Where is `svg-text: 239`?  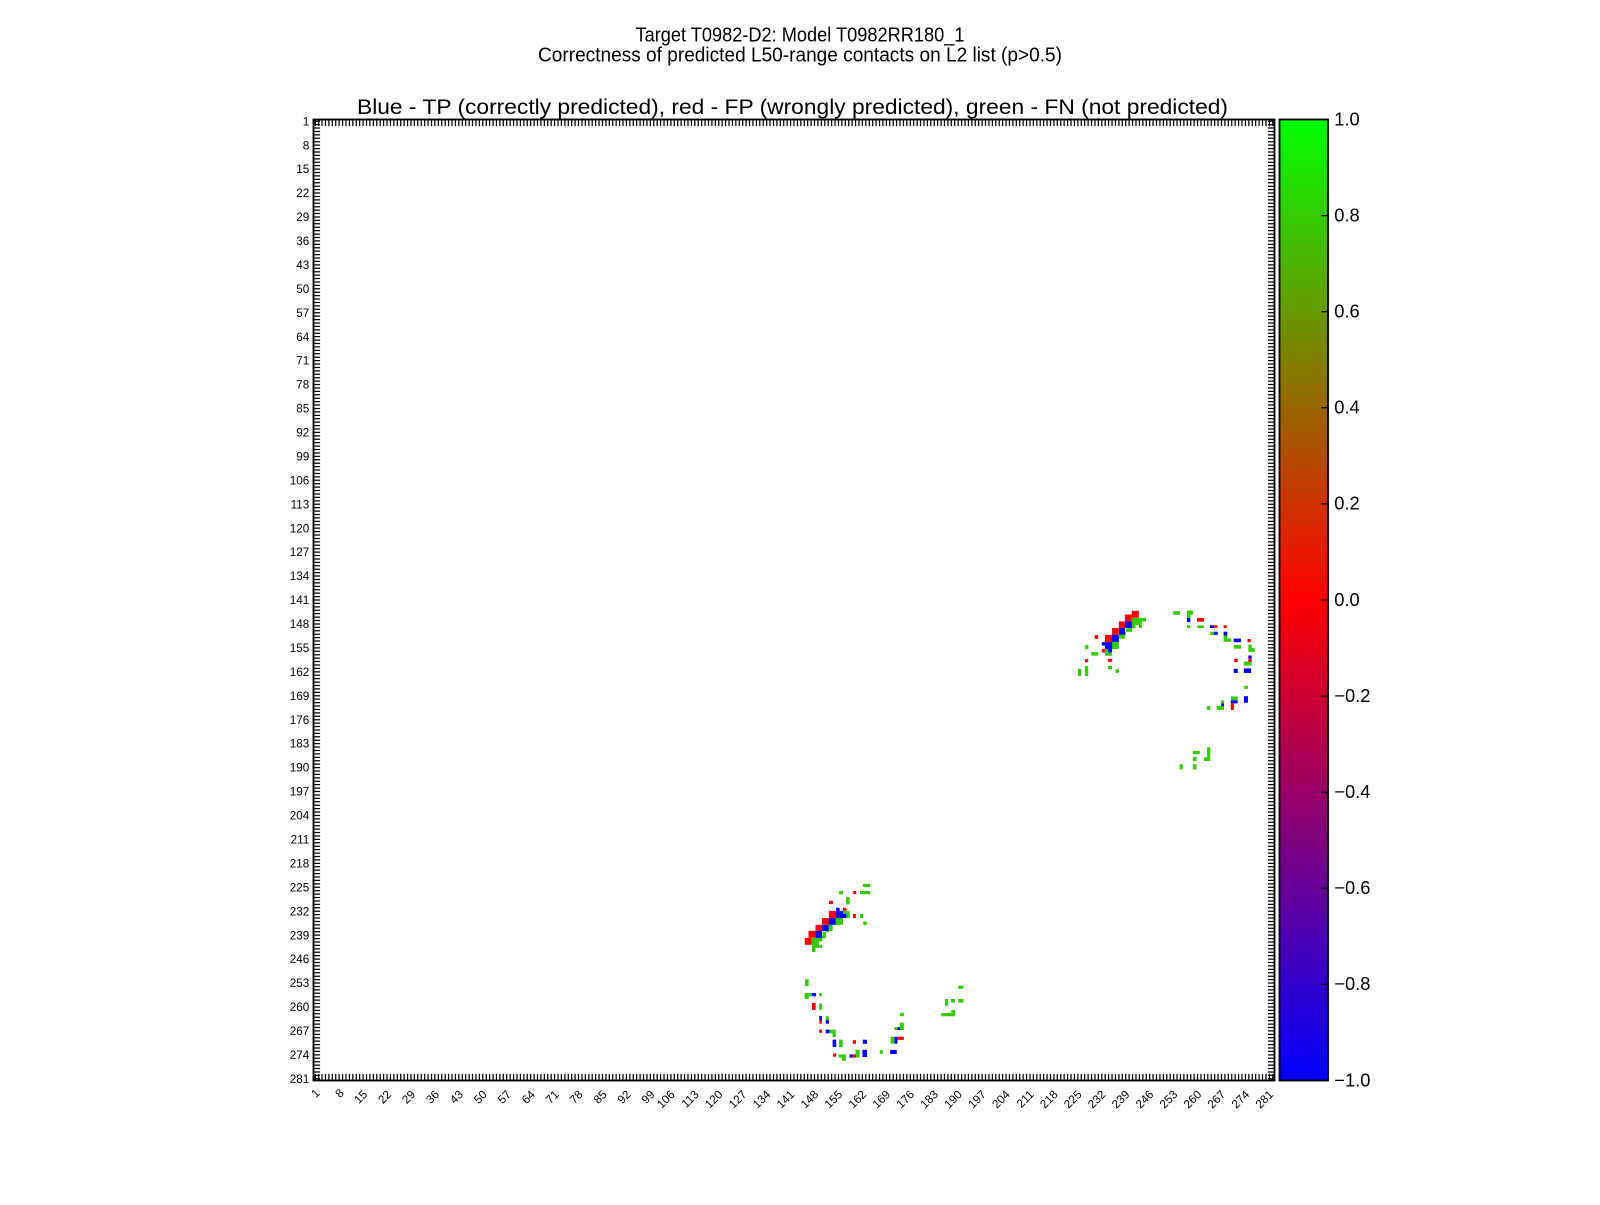
svg-text: 239 is located at coordinates (300, 935).